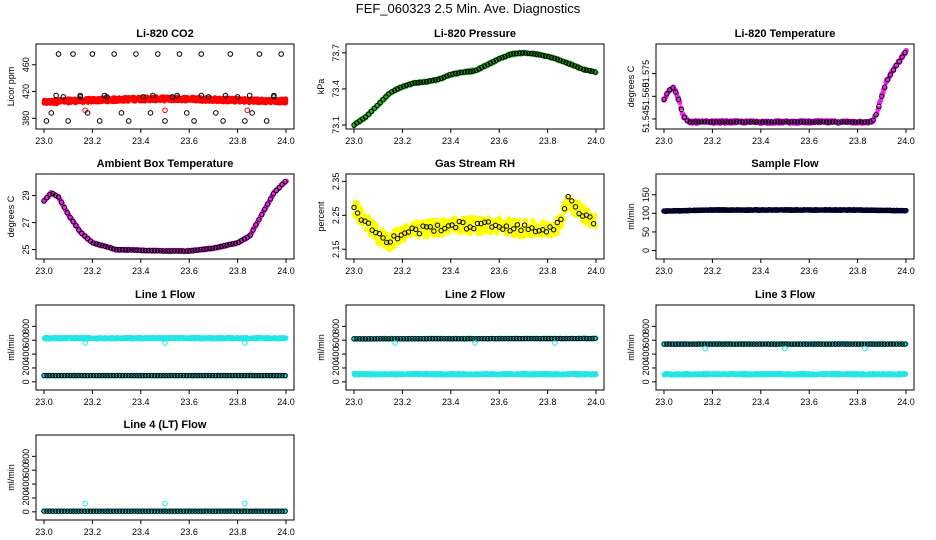  I want to click on y-tick-label: 29, so click(26, 196).